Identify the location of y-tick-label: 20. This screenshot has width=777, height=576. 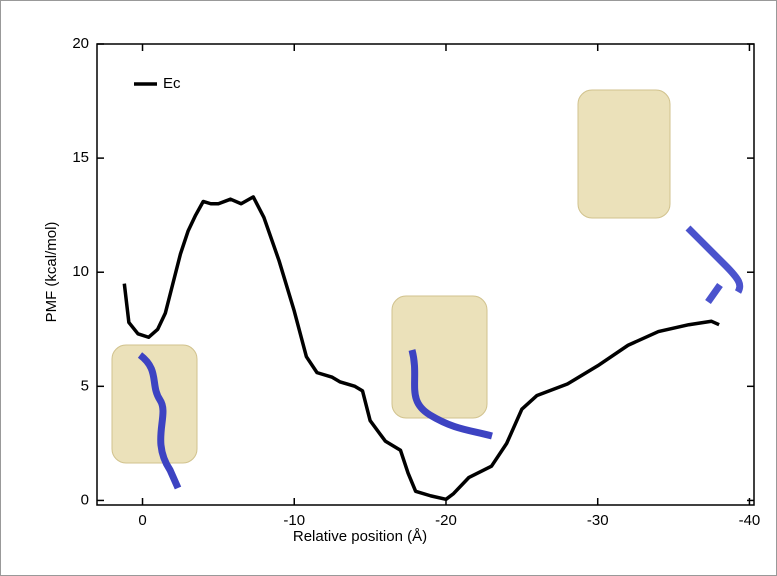
(80, 43).